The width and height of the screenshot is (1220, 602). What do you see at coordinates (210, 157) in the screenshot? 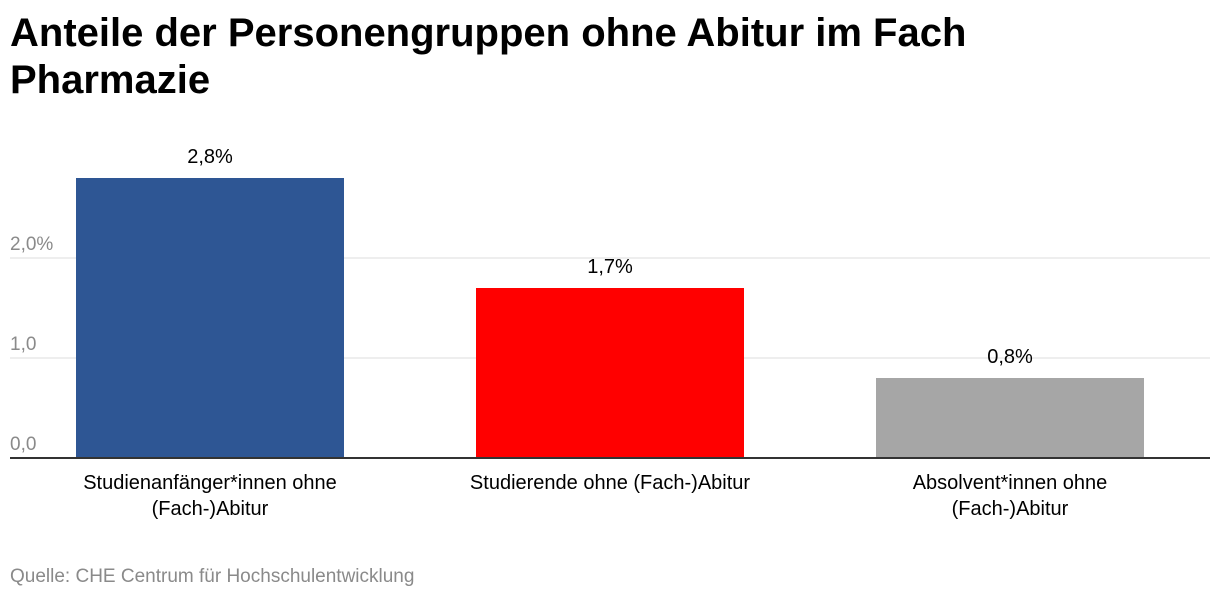
I see `data-label: 2,8%` at bounding box center [210, 157].